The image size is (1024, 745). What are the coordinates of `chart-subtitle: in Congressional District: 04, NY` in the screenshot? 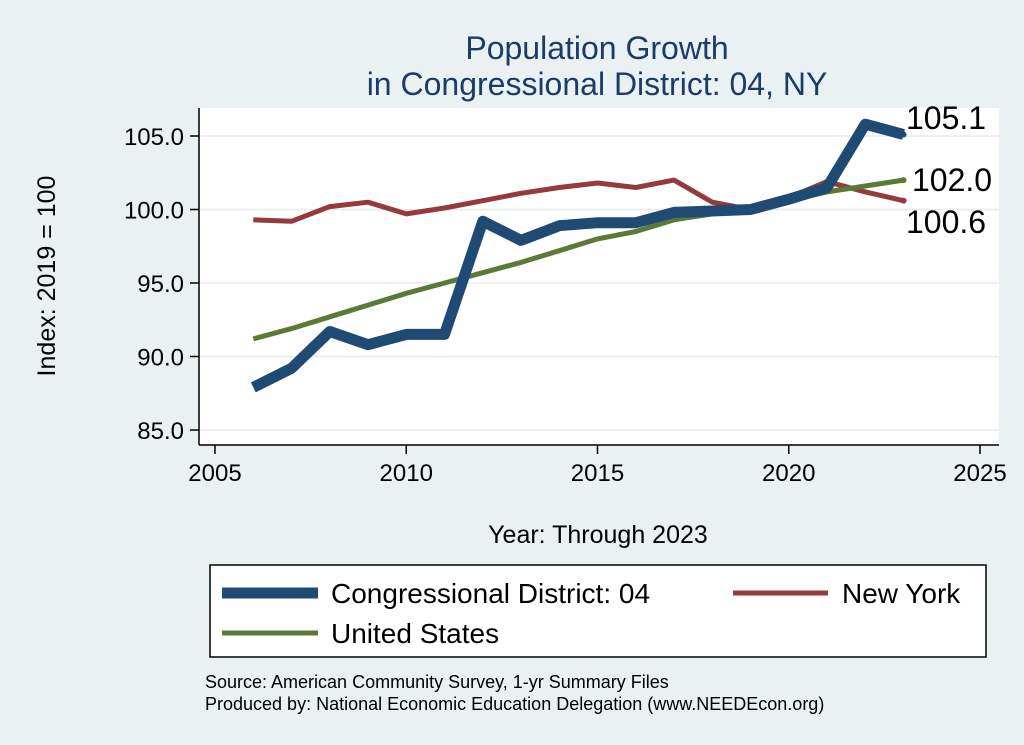 It's located at (597, 84).